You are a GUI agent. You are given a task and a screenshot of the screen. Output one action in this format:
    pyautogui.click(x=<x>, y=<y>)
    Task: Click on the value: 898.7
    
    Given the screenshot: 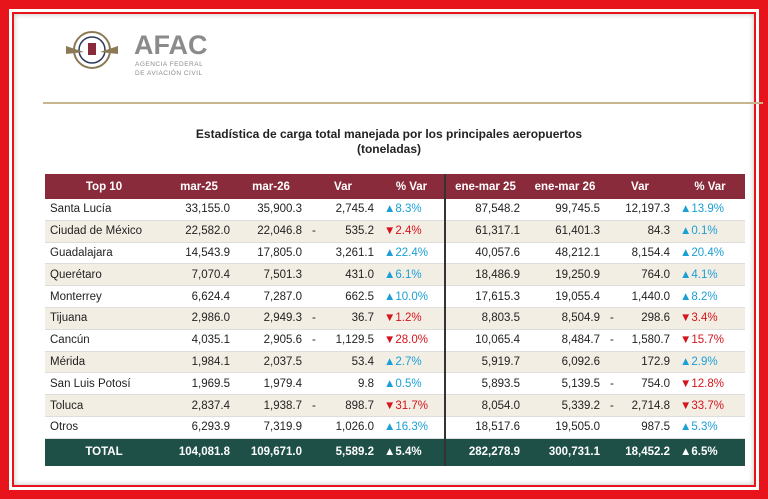 What is the action you would take?
    pyautogui.click(x=359, y=405)
    